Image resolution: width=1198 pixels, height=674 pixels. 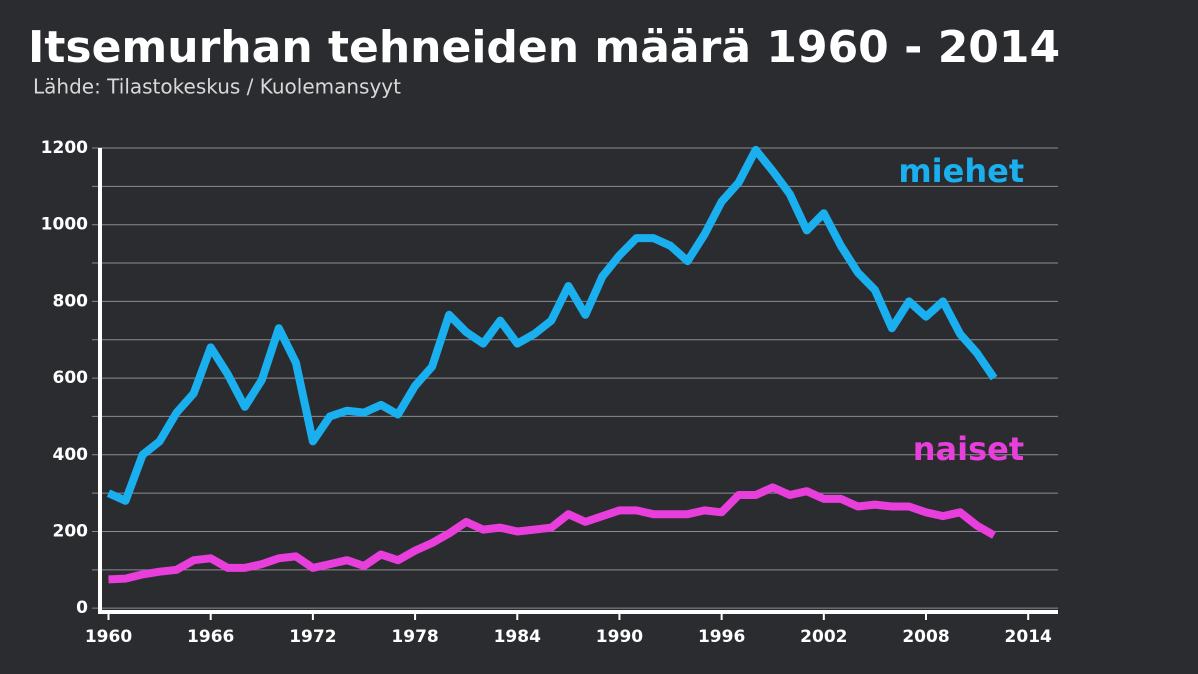 I want to click on y-tick-label: 400, so click(x=71, y=455).